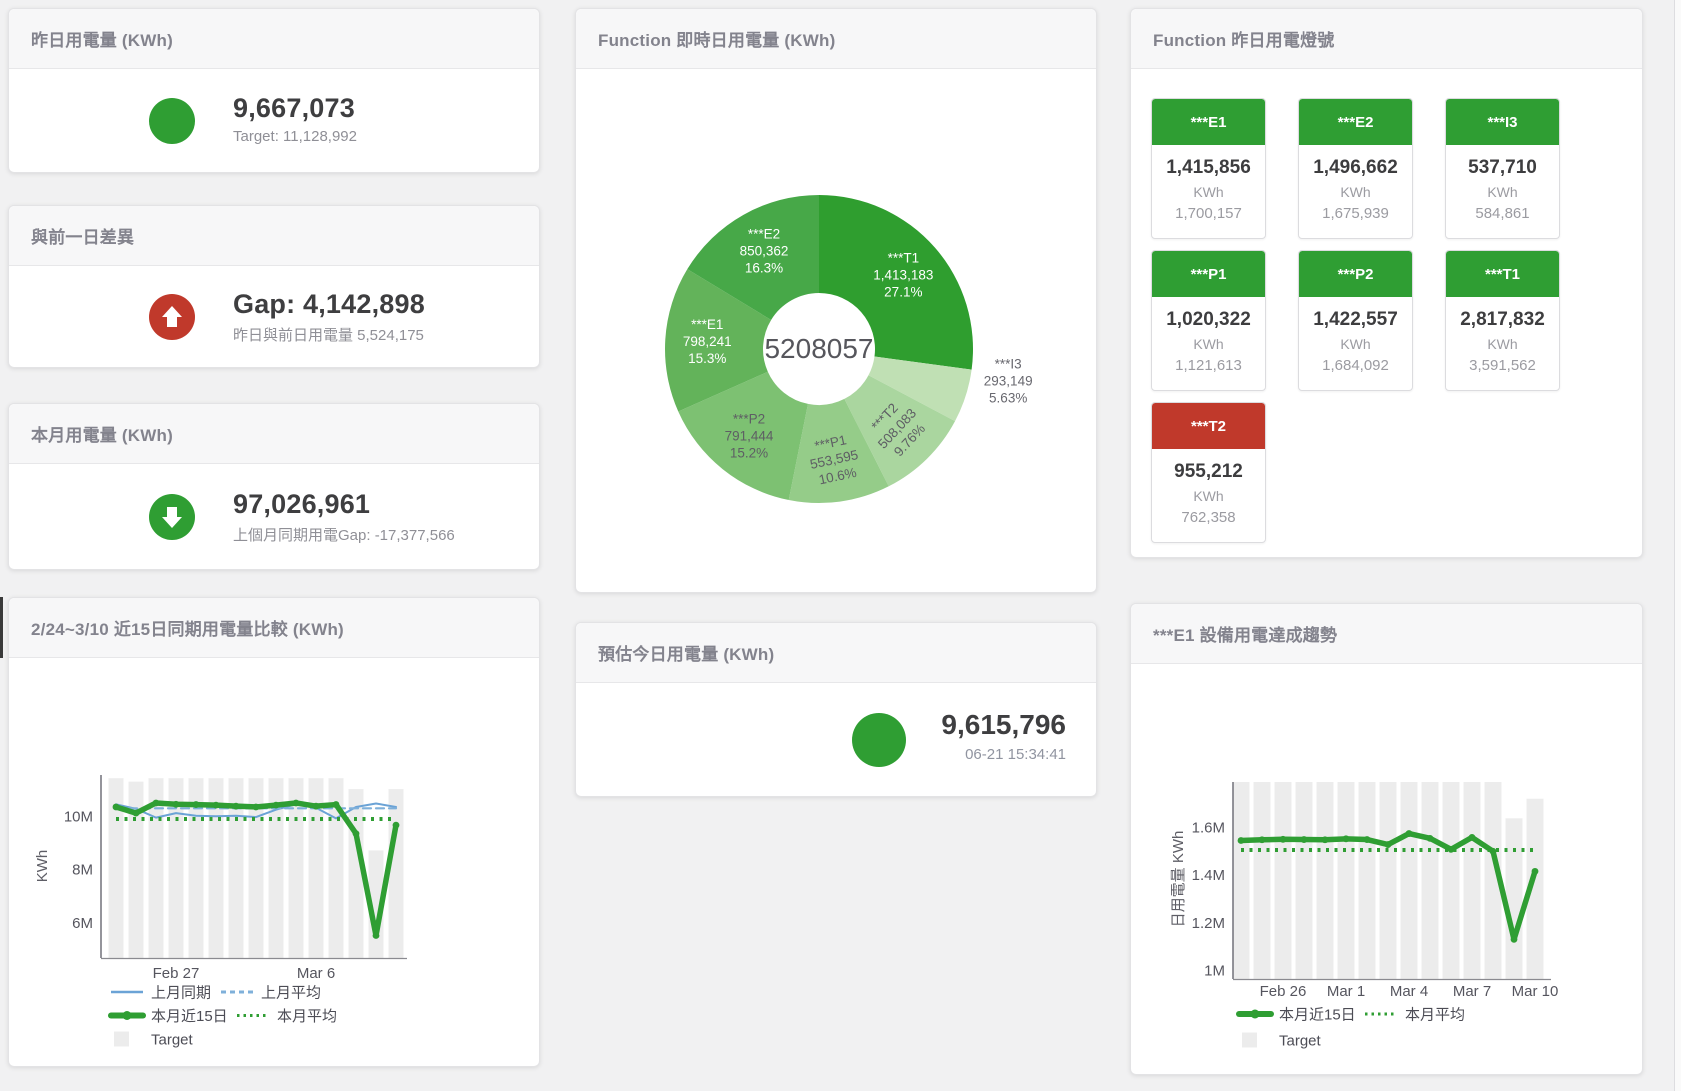 This screenshot has height=1091, width=1681. I want to click on green-status-circle-icon, so click(172, 121).